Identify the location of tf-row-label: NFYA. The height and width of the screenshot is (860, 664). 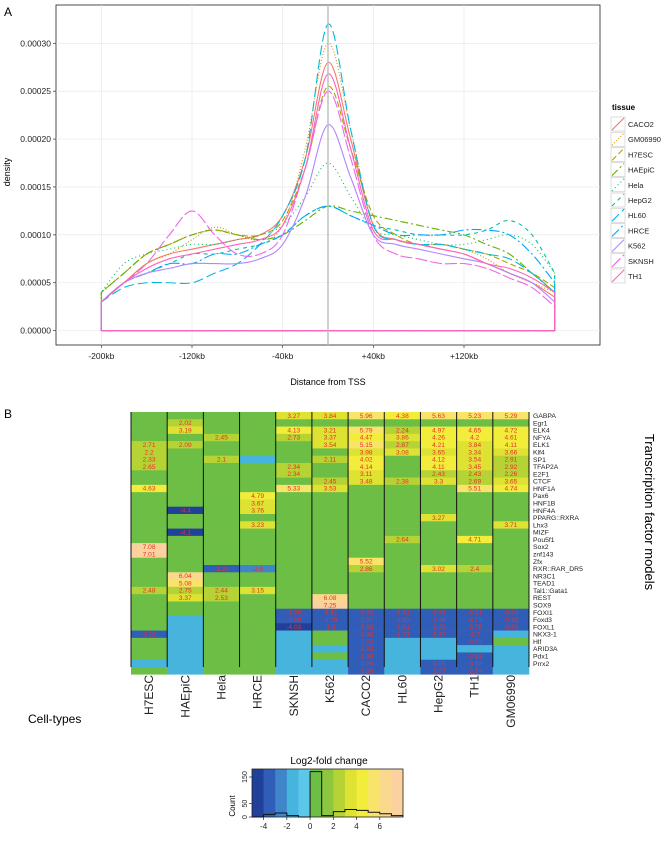
(542, 438).